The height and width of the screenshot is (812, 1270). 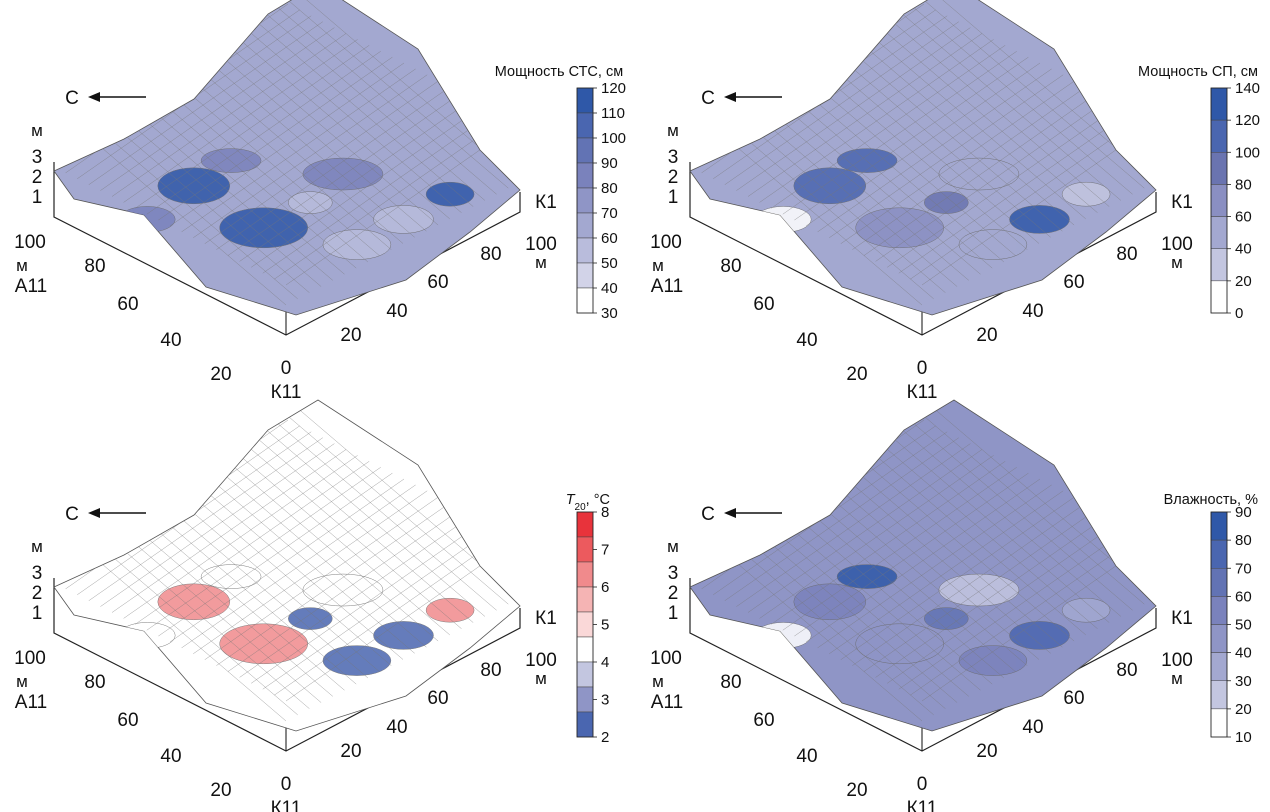 I want to click on z-tick: 3, so click(x=37, y=573).